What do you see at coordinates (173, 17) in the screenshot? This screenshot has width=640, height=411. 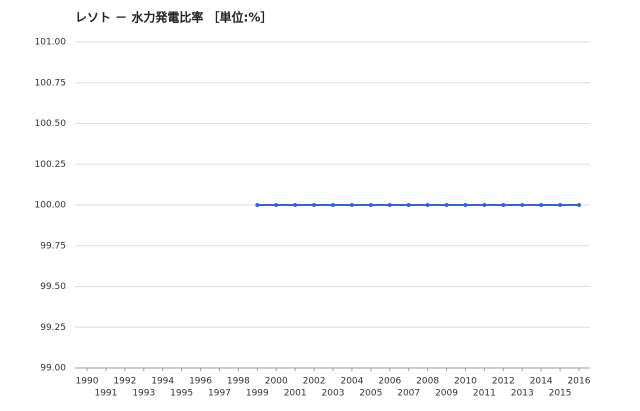 I see `chart-title: レソト － 水力発電比率 ［単位:%］` at bounding box center [173, 17].